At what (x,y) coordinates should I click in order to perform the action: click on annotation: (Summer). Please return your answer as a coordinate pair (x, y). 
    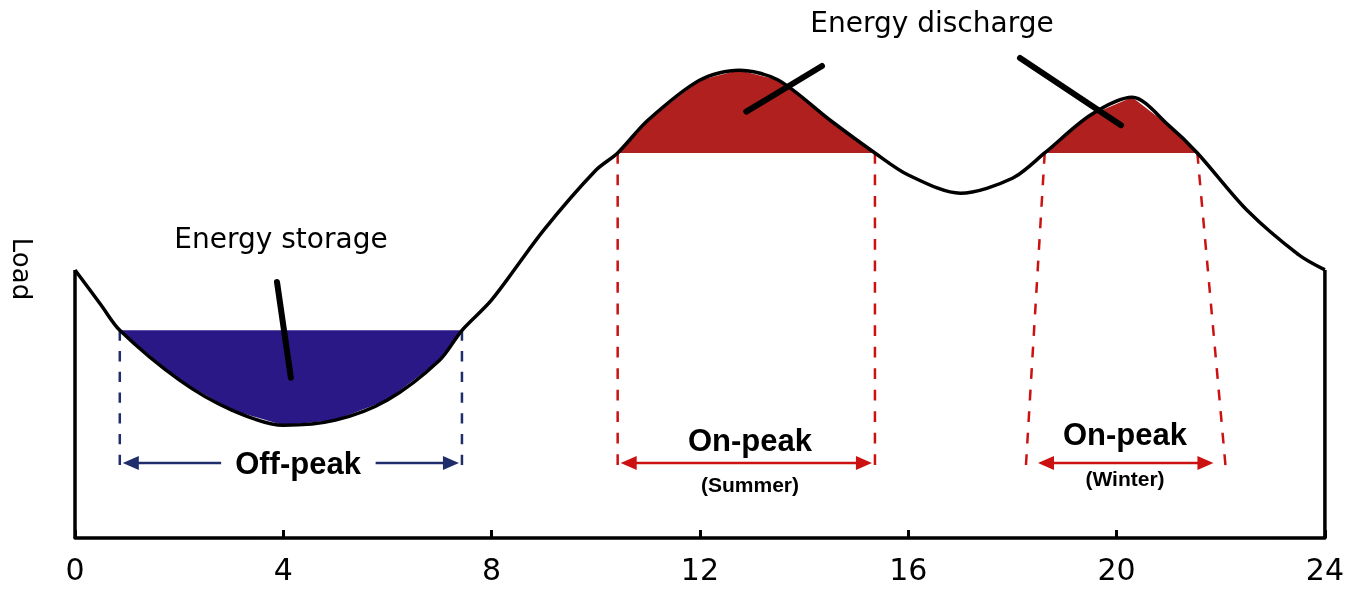
    Looking at the image, I should click on (750, 484).